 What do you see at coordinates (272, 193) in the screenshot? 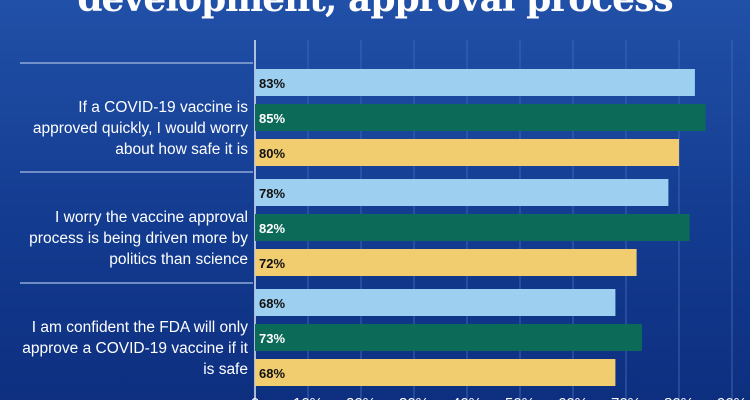
I see `bar-value-label: 78%` at bounding box center [272, 193].